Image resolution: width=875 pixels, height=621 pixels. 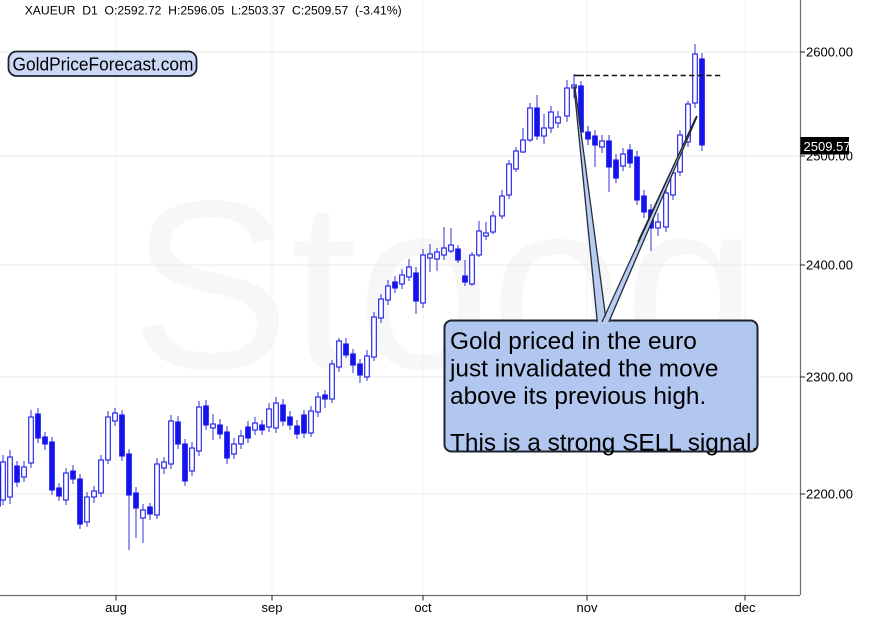 What do you see at coordinates (573, 341) in the screenshot?
I see `svg-text: Gold priced in the euro` at bounding box center [573, 341].